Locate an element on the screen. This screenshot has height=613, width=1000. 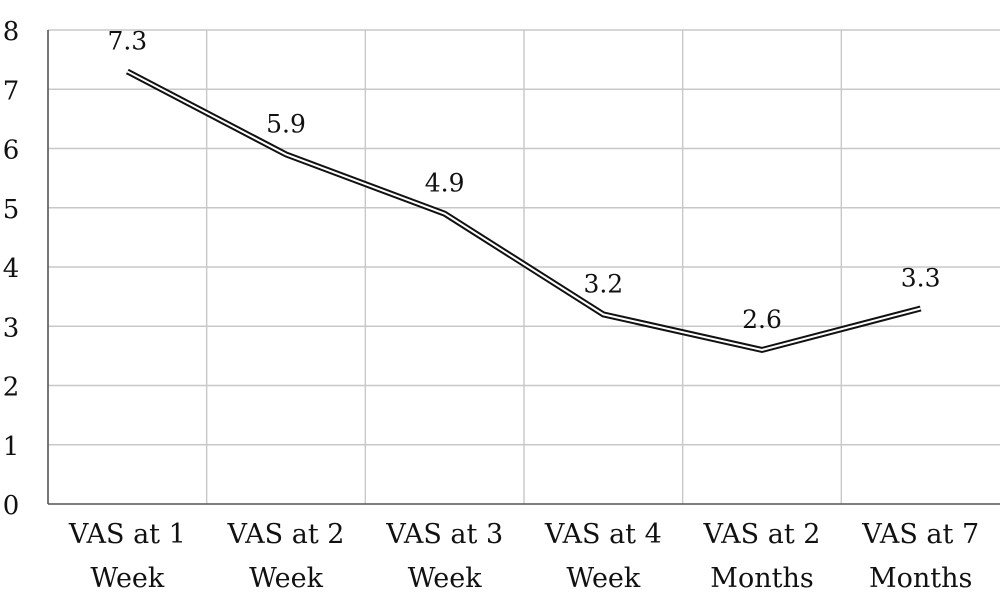
y-tick-label: 4 is located at coordinates (11, 269).